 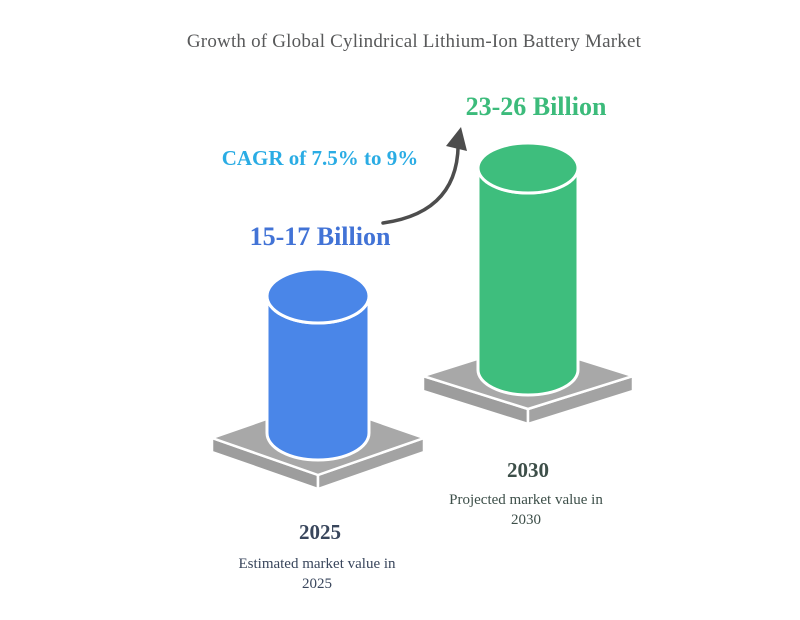 I want to click on value-label-2030: 23-26 Billion, so click(x=536, y=106).